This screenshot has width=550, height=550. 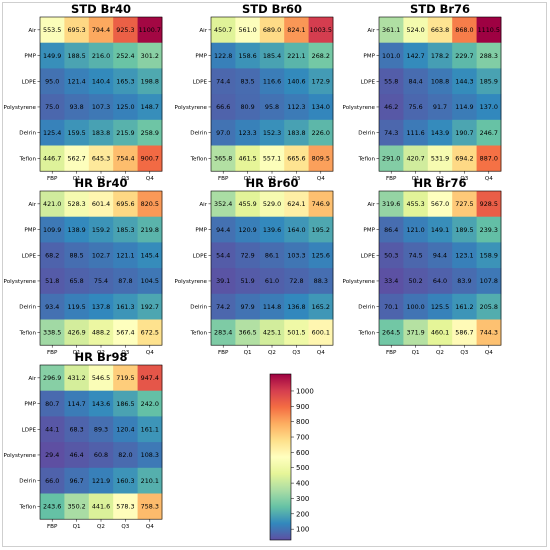 I want to click on cell-value-label: 72.8, so click(x=296, y=281).